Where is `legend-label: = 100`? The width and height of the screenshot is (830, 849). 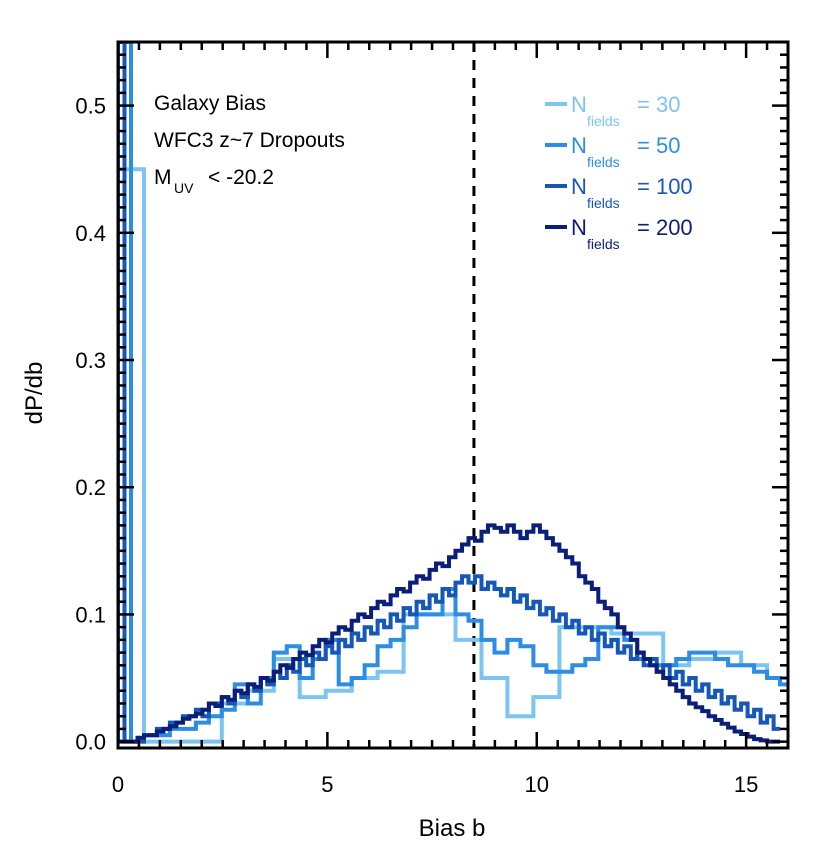 legend-label: = 100 is located at coordinates (665, 186).